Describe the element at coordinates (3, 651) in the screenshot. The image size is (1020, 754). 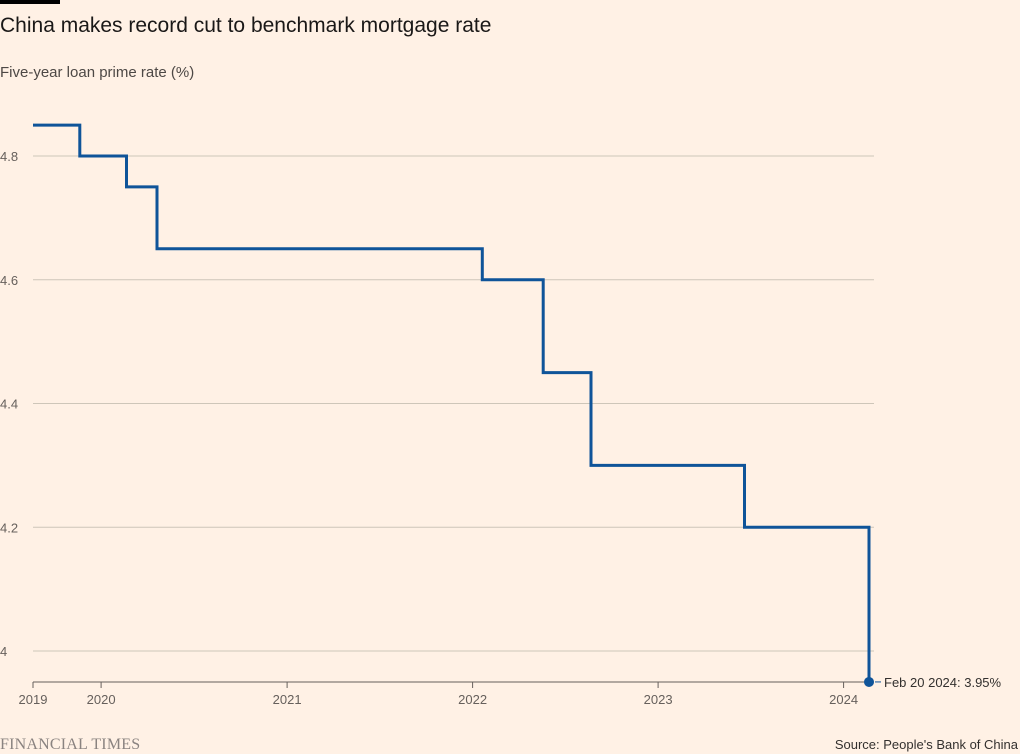
I see `y-tick-label: 4` at that location.